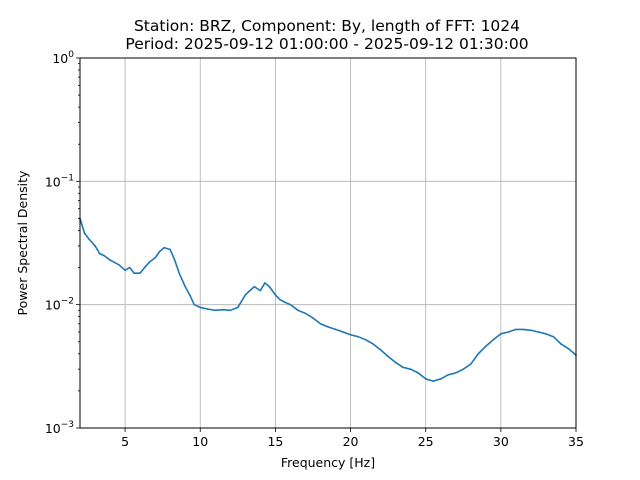 Image resolution: width=640 pixels, height=480 pixels. I want to click on y-tick-label: 10⁻¹, so click(59, 181).